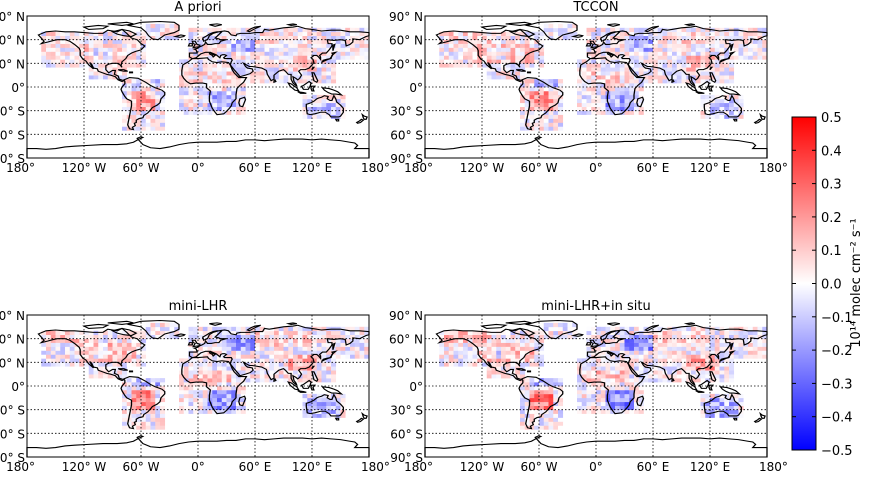 The width and height of the screenshot is (877, 497). What do you see at coordinates (831, 285) in the screenshot?
I see `colorbar-tick-label: 0.0` at bounding box center [831, 285].